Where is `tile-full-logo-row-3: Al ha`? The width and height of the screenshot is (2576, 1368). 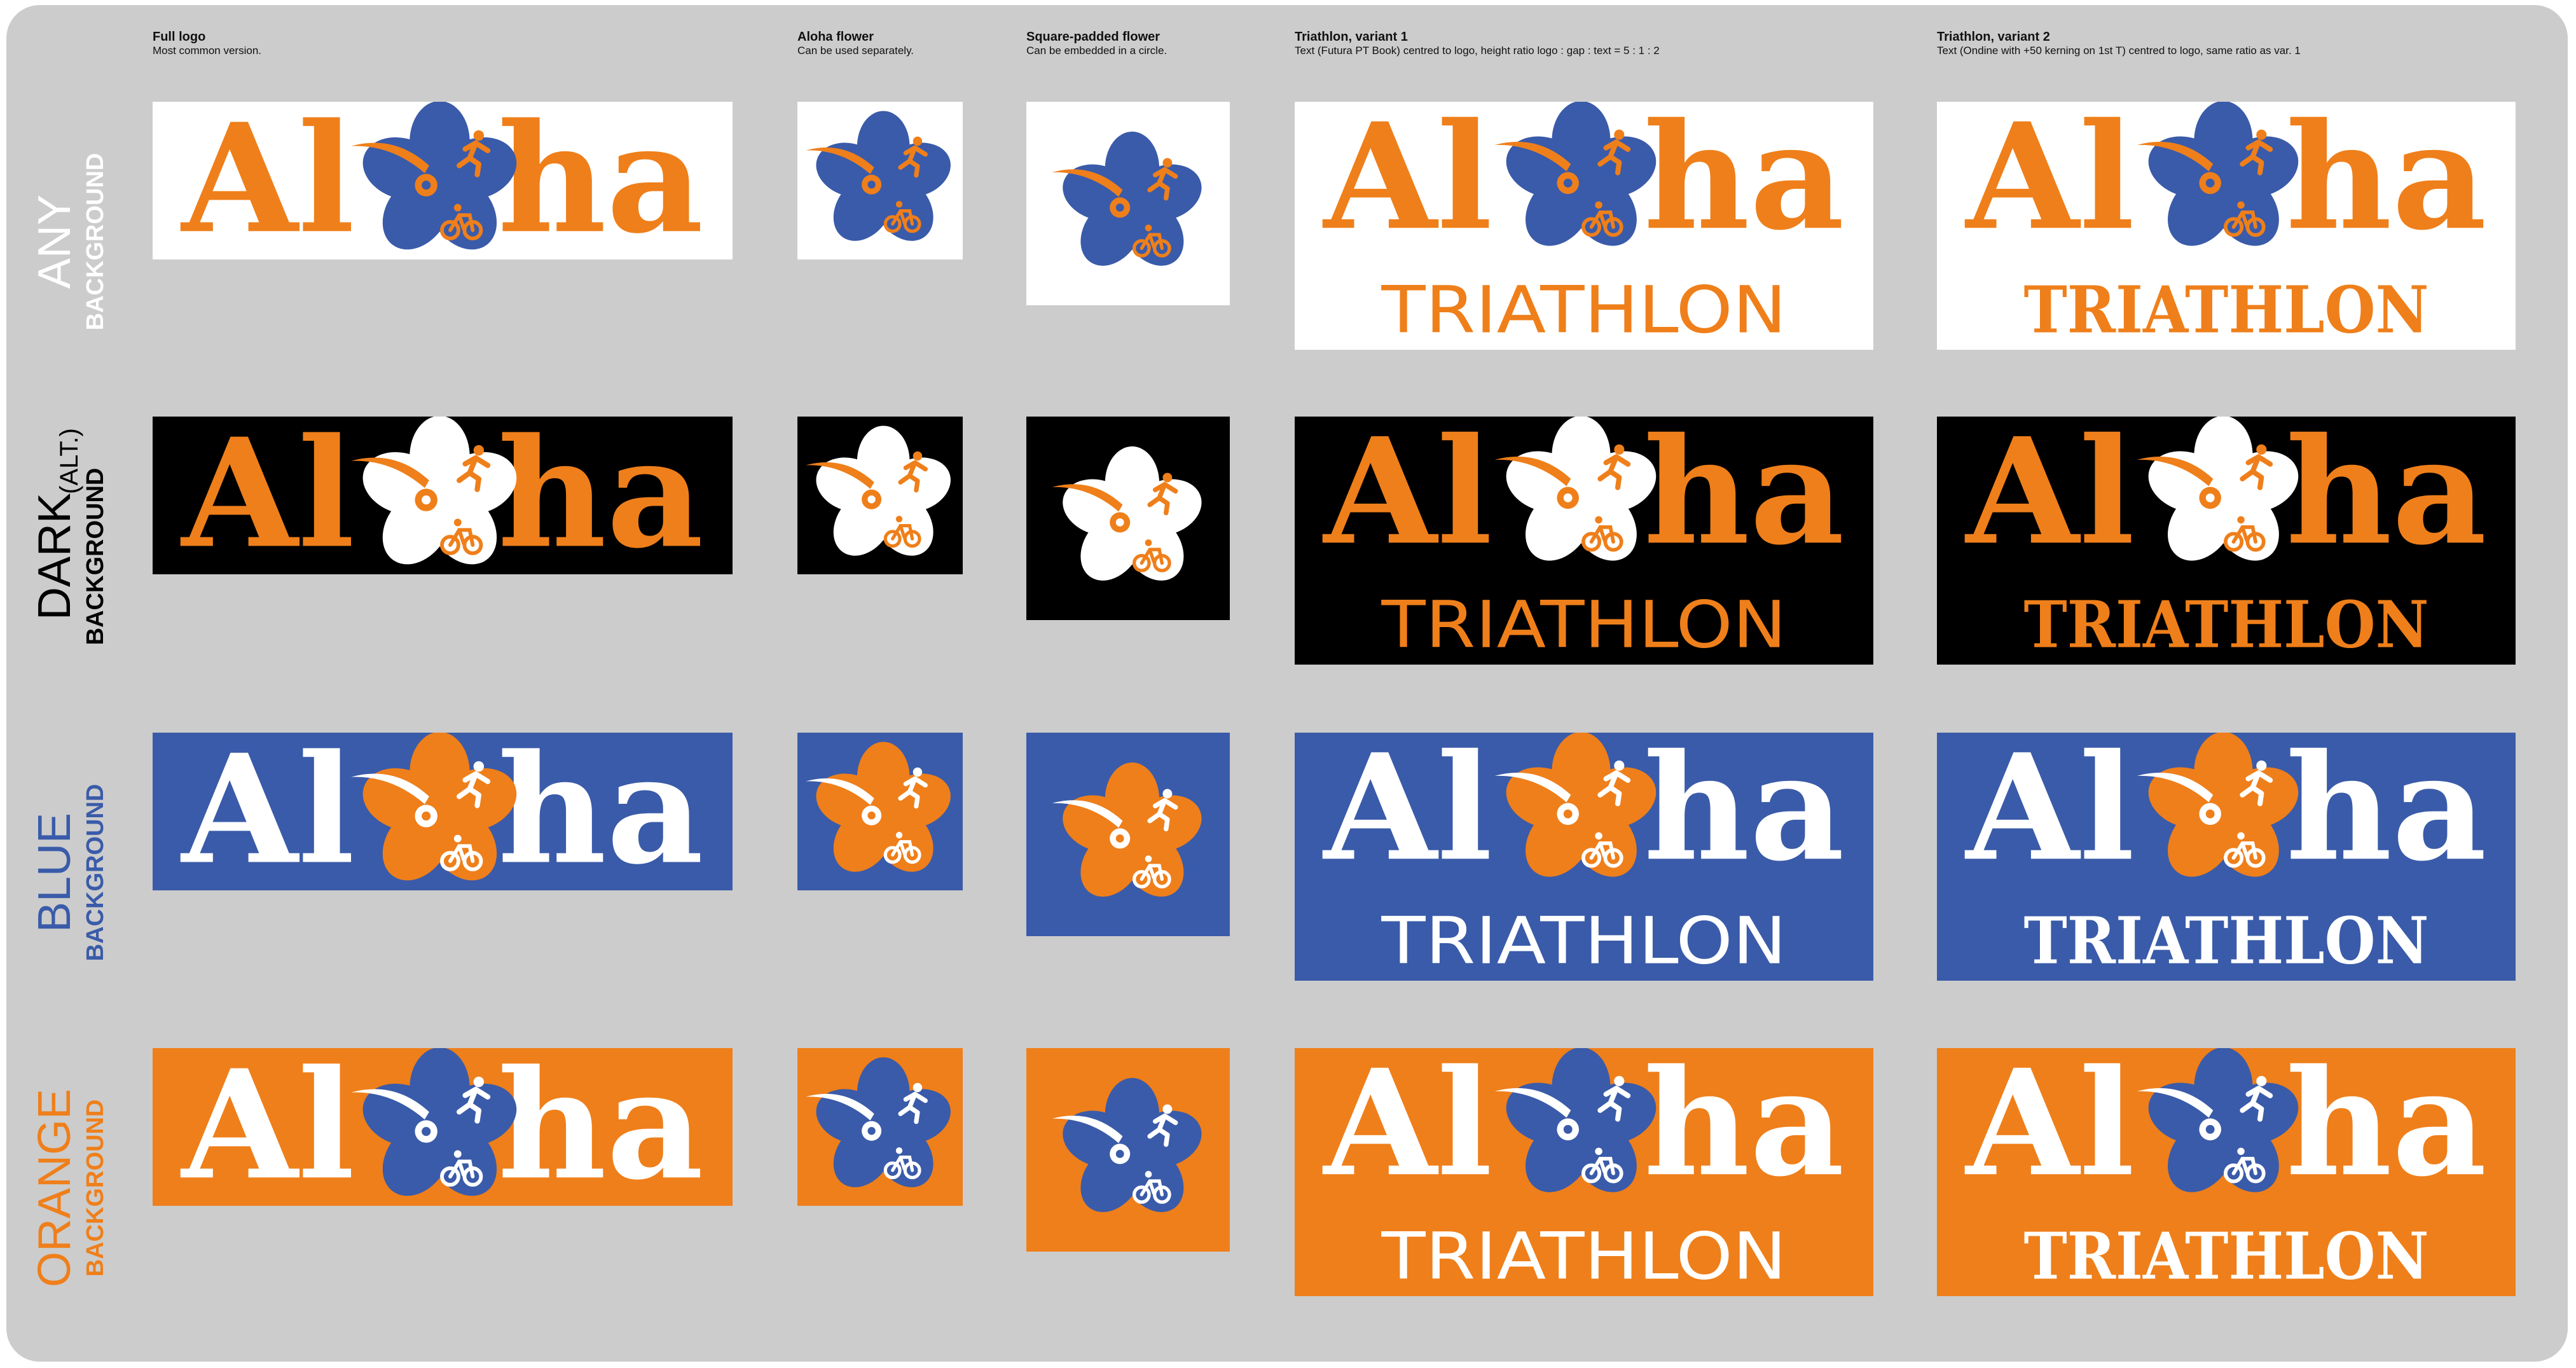
tile-full-logo-row-3: Al ha is located at coordinates (443, 812).